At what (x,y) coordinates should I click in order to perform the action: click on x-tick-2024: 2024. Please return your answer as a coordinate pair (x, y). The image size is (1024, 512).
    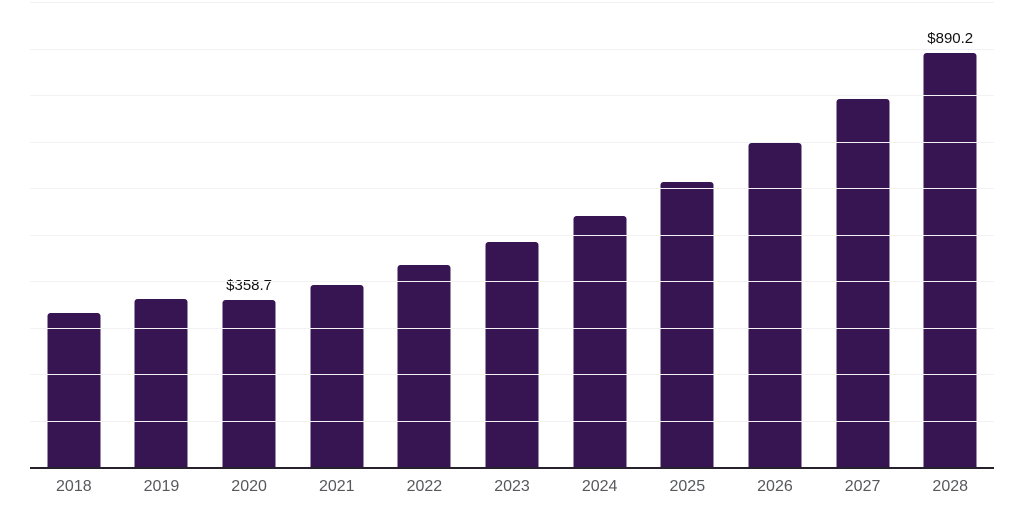
    Looking at the image, I should click on (599, 486).